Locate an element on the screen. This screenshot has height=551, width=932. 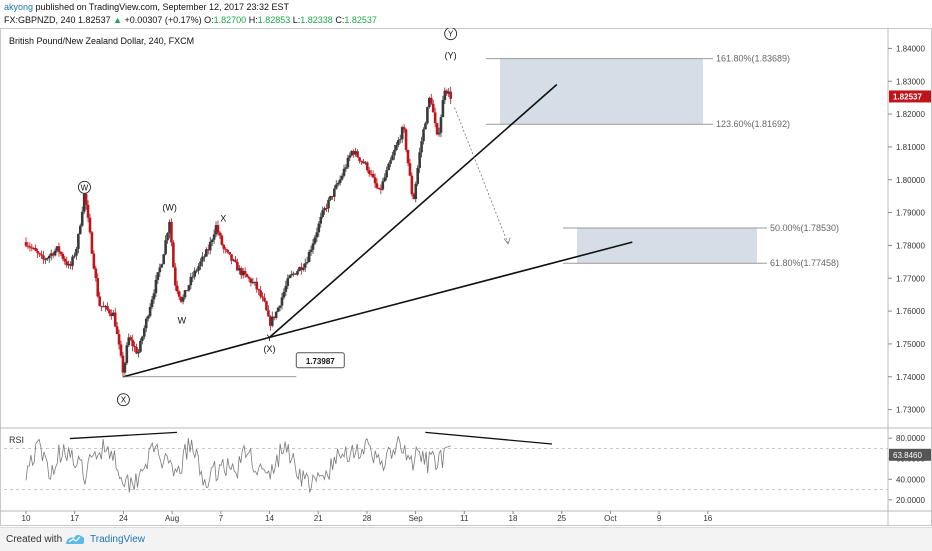
rsi-divergence-line is located at coordinates (489, 438).